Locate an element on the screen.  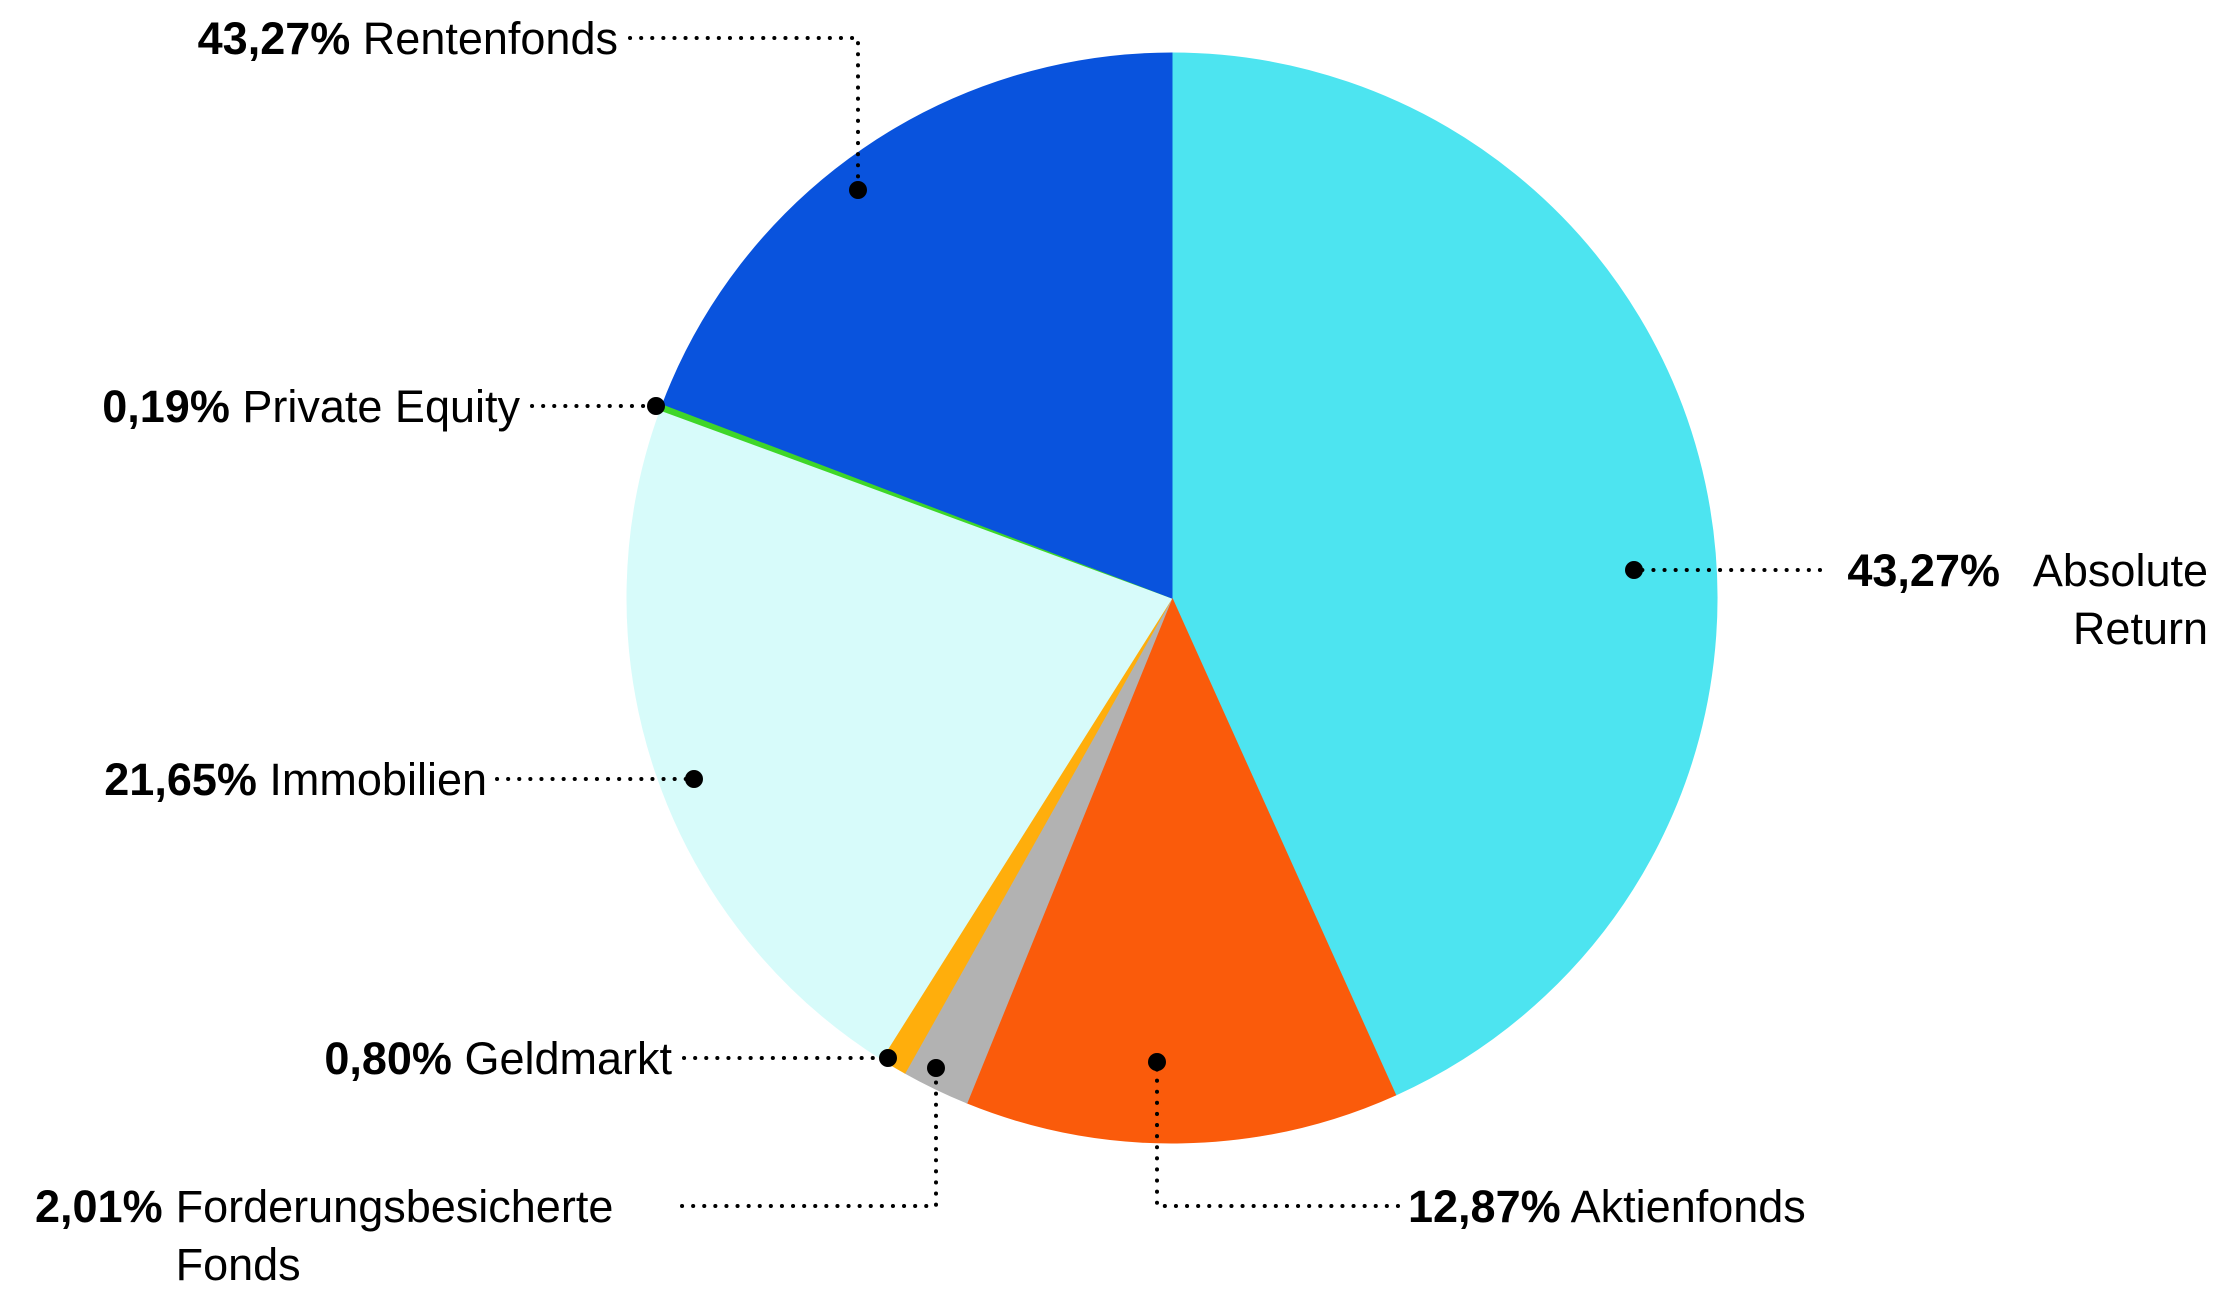
callout-absolute-return-percent: 43,27% is located at coordinates (1923, 570).